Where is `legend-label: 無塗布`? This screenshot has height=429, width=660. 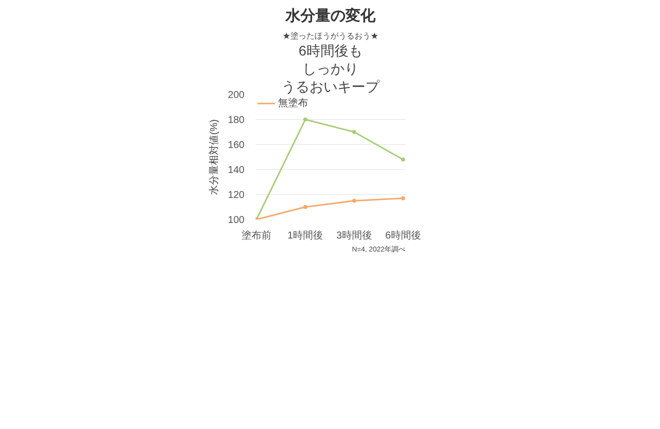 legend-label: 無塗布 is located at coordinates (293, 103).